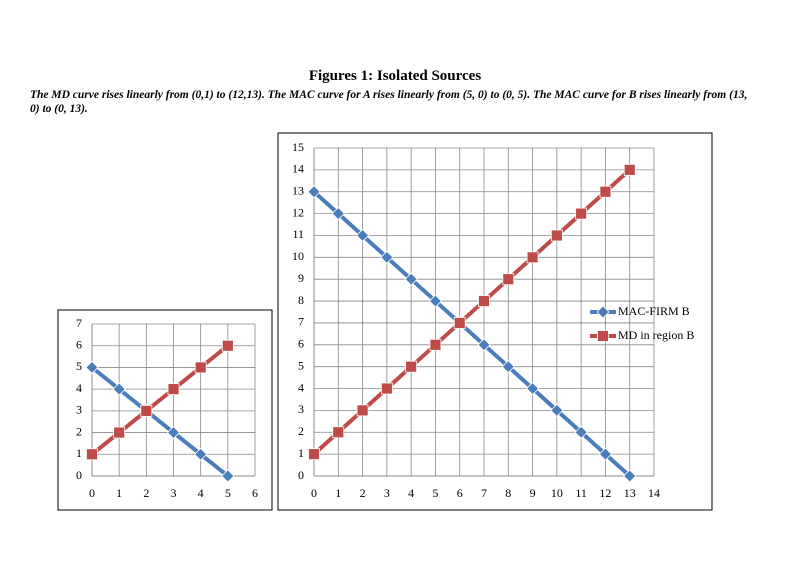  I want to click on legend-label: MD in region B, so click(656, 335).